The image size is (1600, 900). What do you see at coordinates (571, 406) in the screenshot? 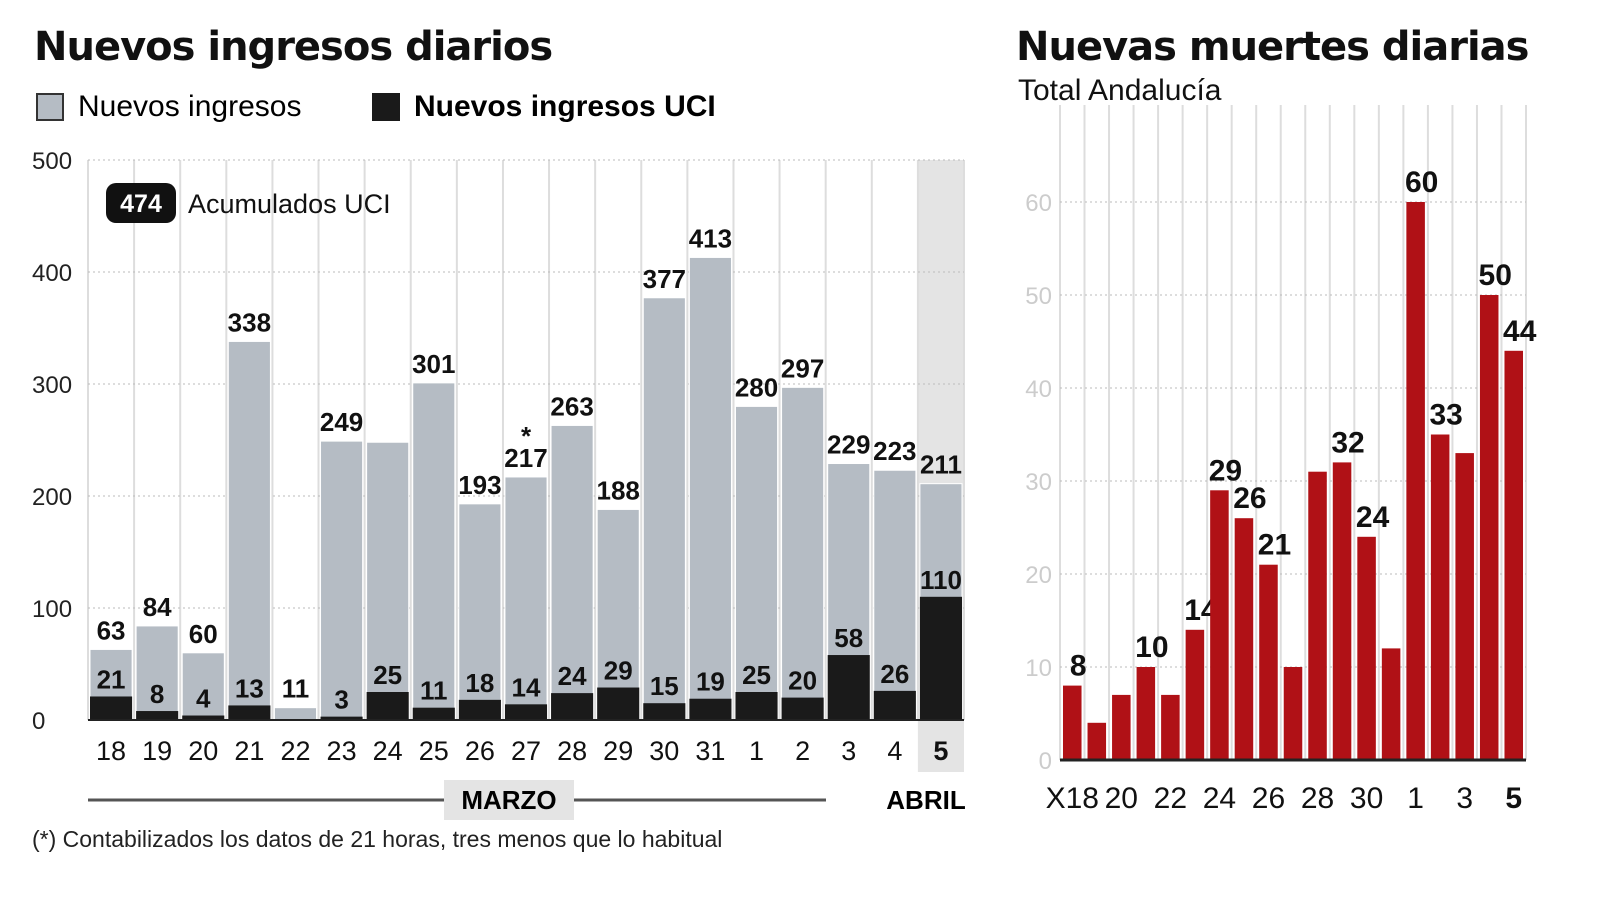
I see `total-label: 263` at bounding box center [571, 406].